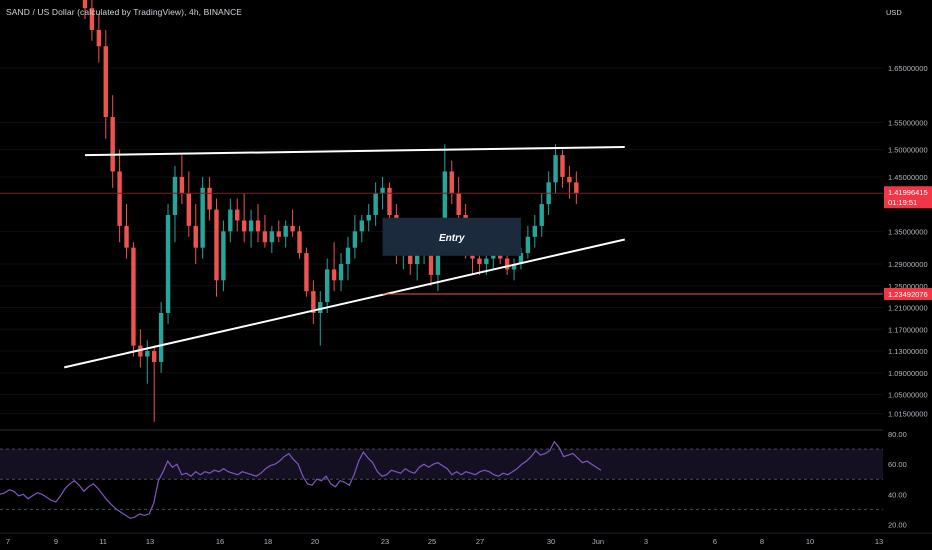 This screenshot has height=550, width=932. I want to click on time-tick-label: 18, so click(268, 541).